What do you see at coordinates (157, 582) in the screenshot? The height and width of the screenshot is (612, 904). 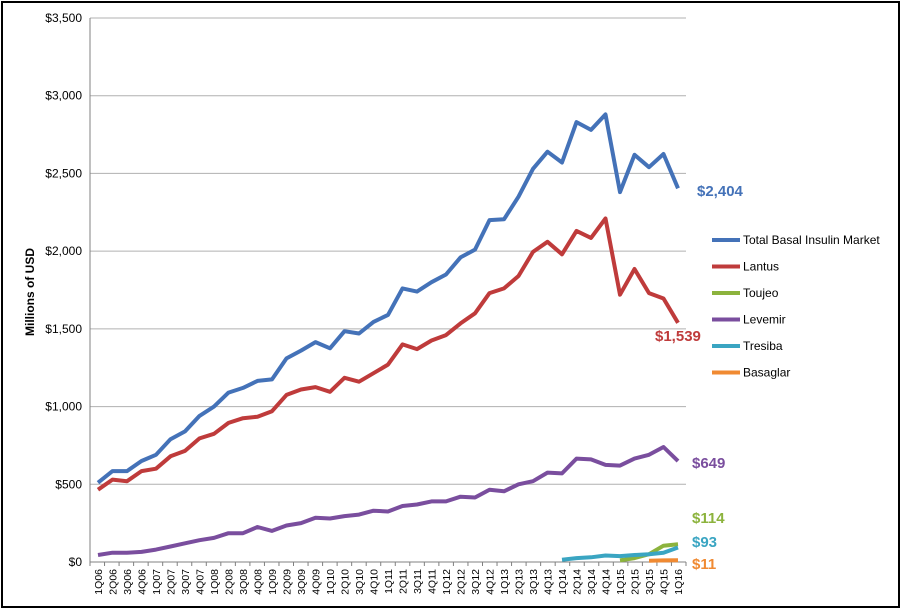 I see `x-tick-label: 1Q07` at bounding box center [157, 582].